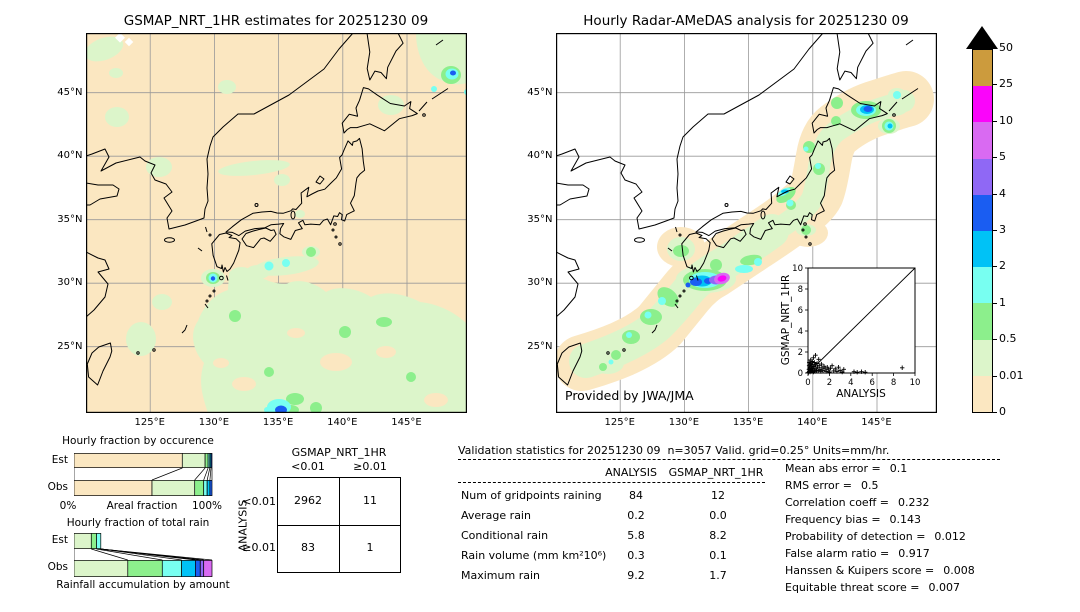  What do you see at coordinates (905, 519) in the screenshot?
I see `score-value: 0.143` at bounding box center [905, 519].